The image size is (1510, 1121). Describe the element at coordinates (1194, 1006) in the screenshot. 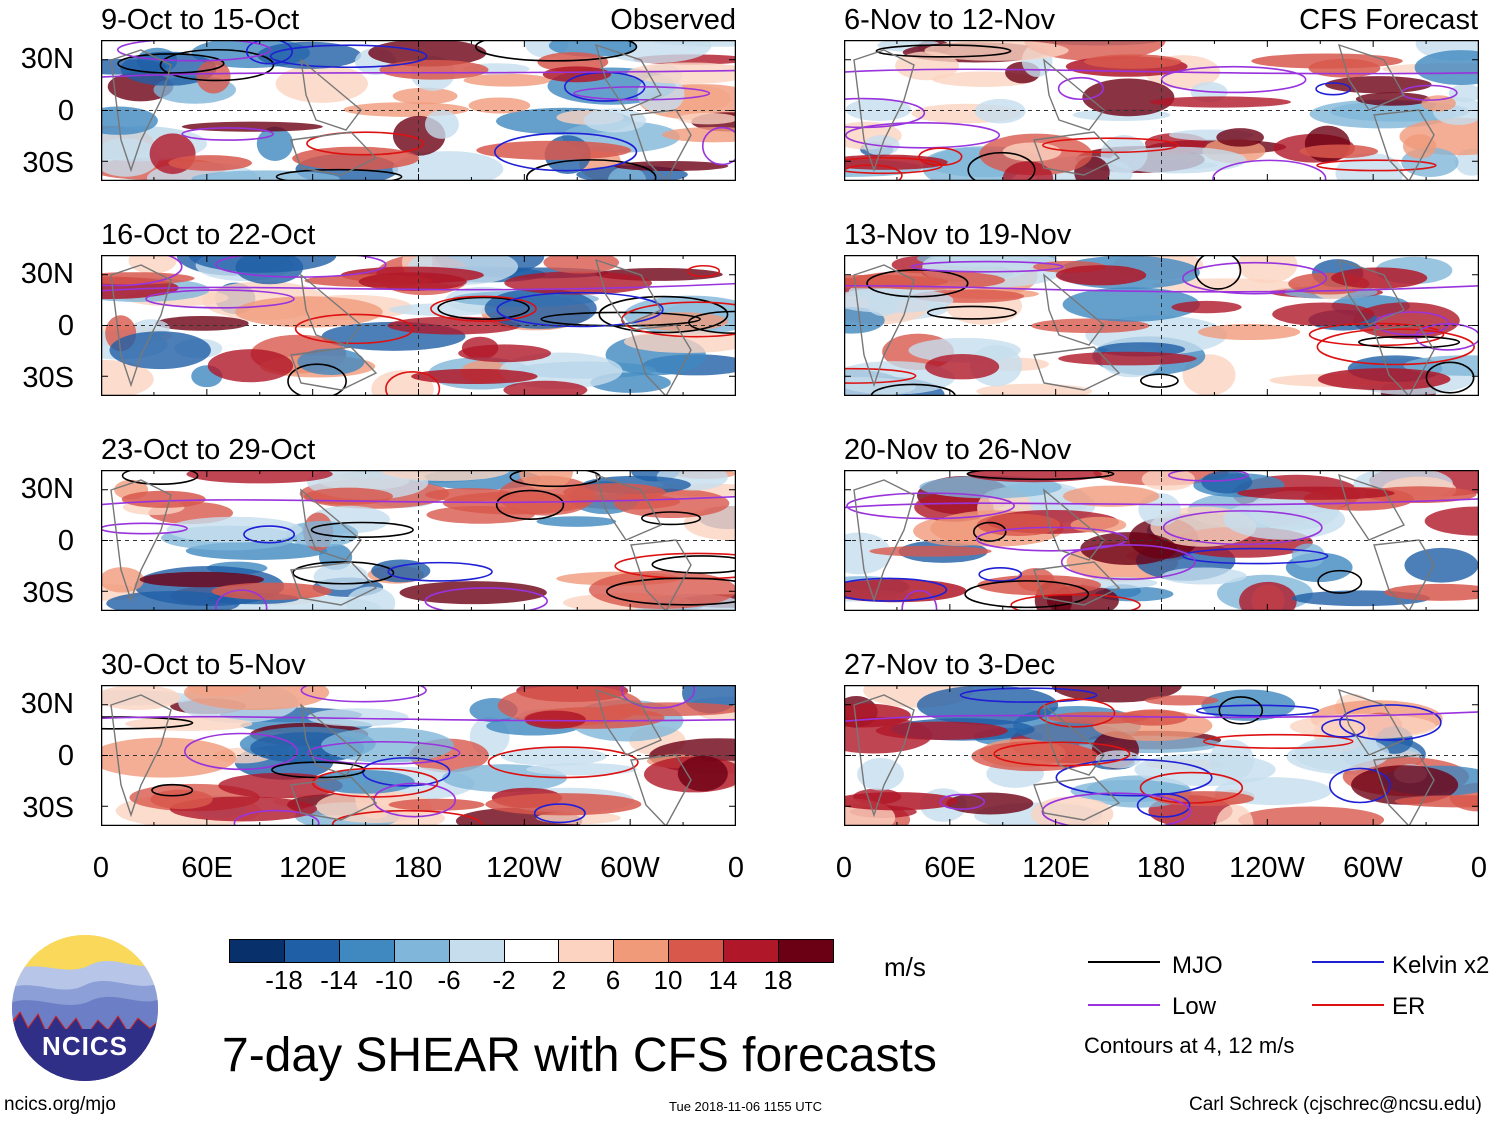

I see `legend-label-low: Low` at that location.